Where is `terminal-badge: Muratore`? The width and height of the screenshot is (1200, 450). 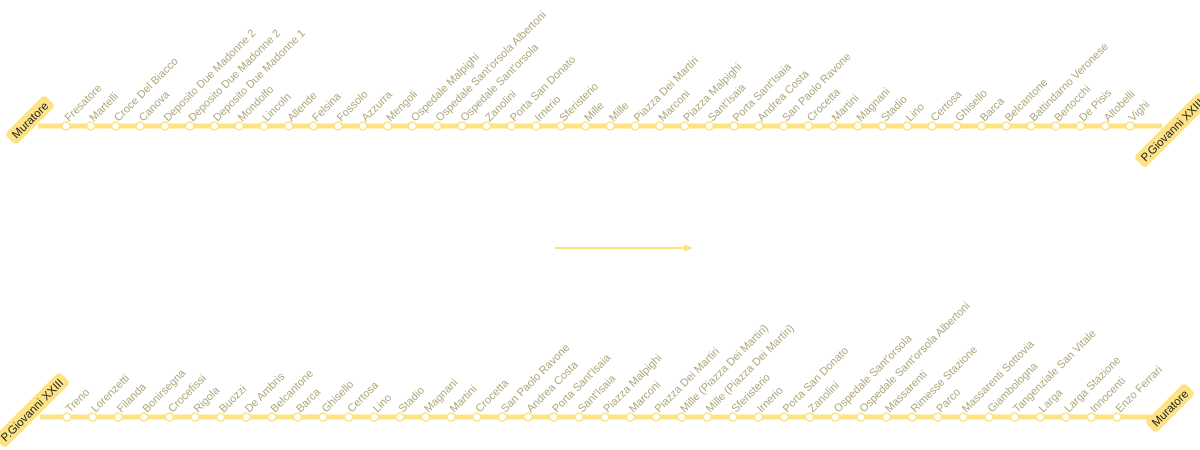 terminal-badge: Muratore is located at coordinates (30, 120).